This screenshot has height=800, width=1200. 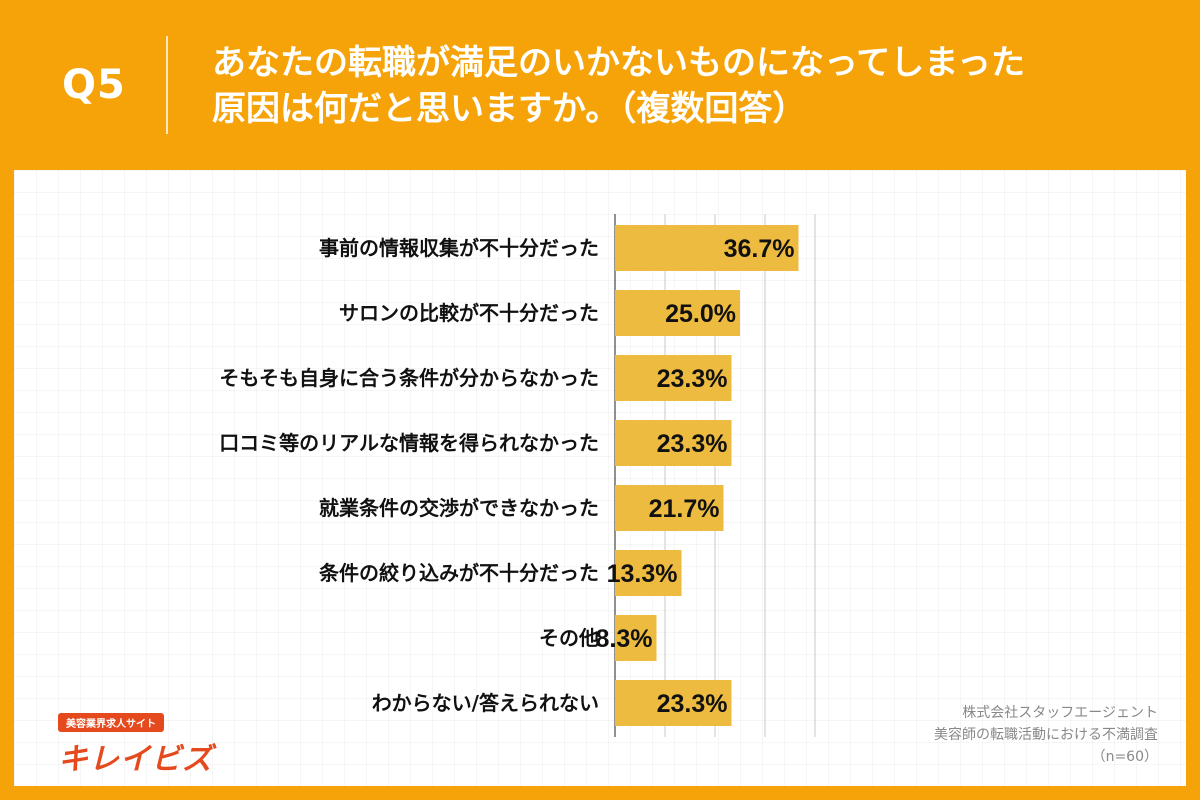 What do you see at coordinates (459, 573) in the screenshot?
I see `chart-category-label: 条件の絞り込みが不十分だった` at bounding box center [459, 573].